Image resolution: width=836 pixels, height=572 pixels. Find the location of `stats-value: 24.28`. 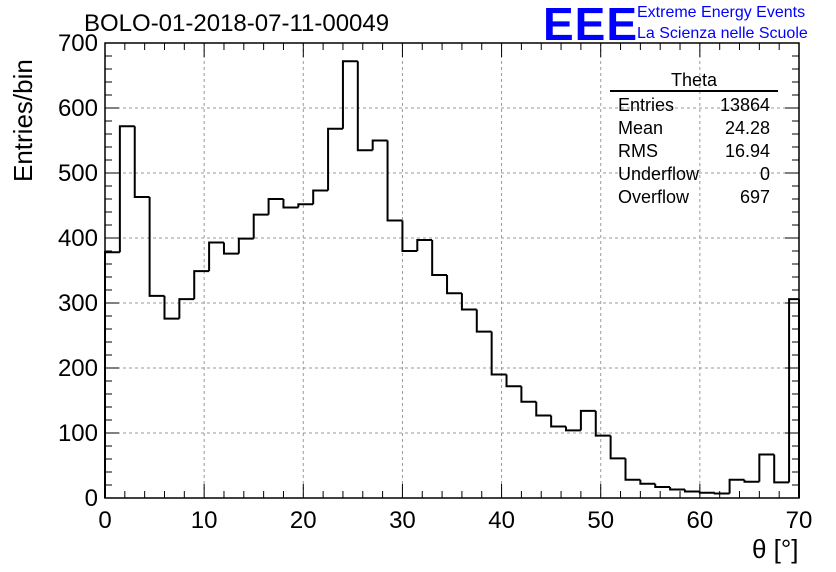

stats-value: 24.28 is located at coordinates (747, 128).